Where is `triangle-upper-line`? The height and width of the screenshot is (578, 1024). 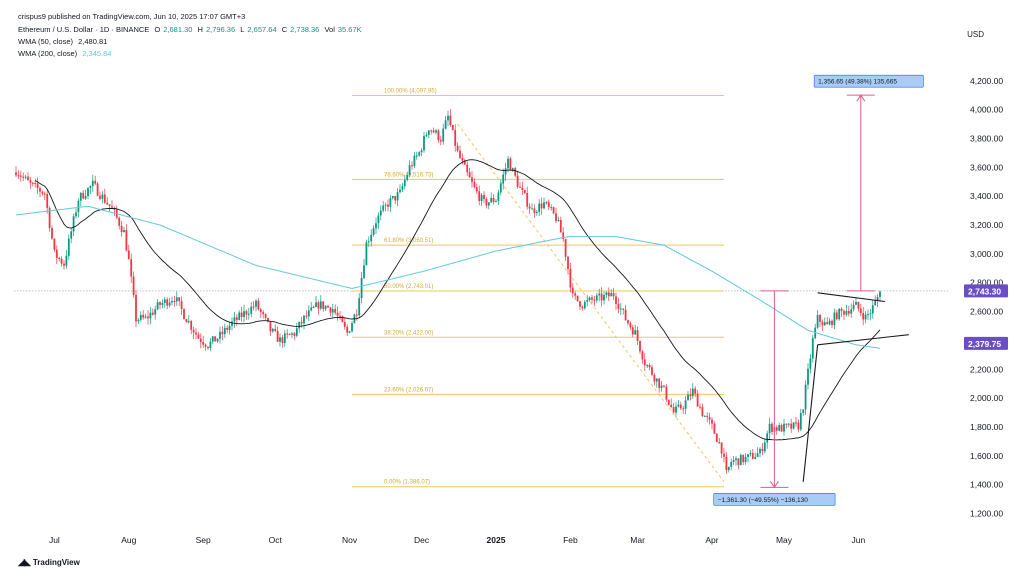
triangle-upper-line is located at coordinates (851, 297).